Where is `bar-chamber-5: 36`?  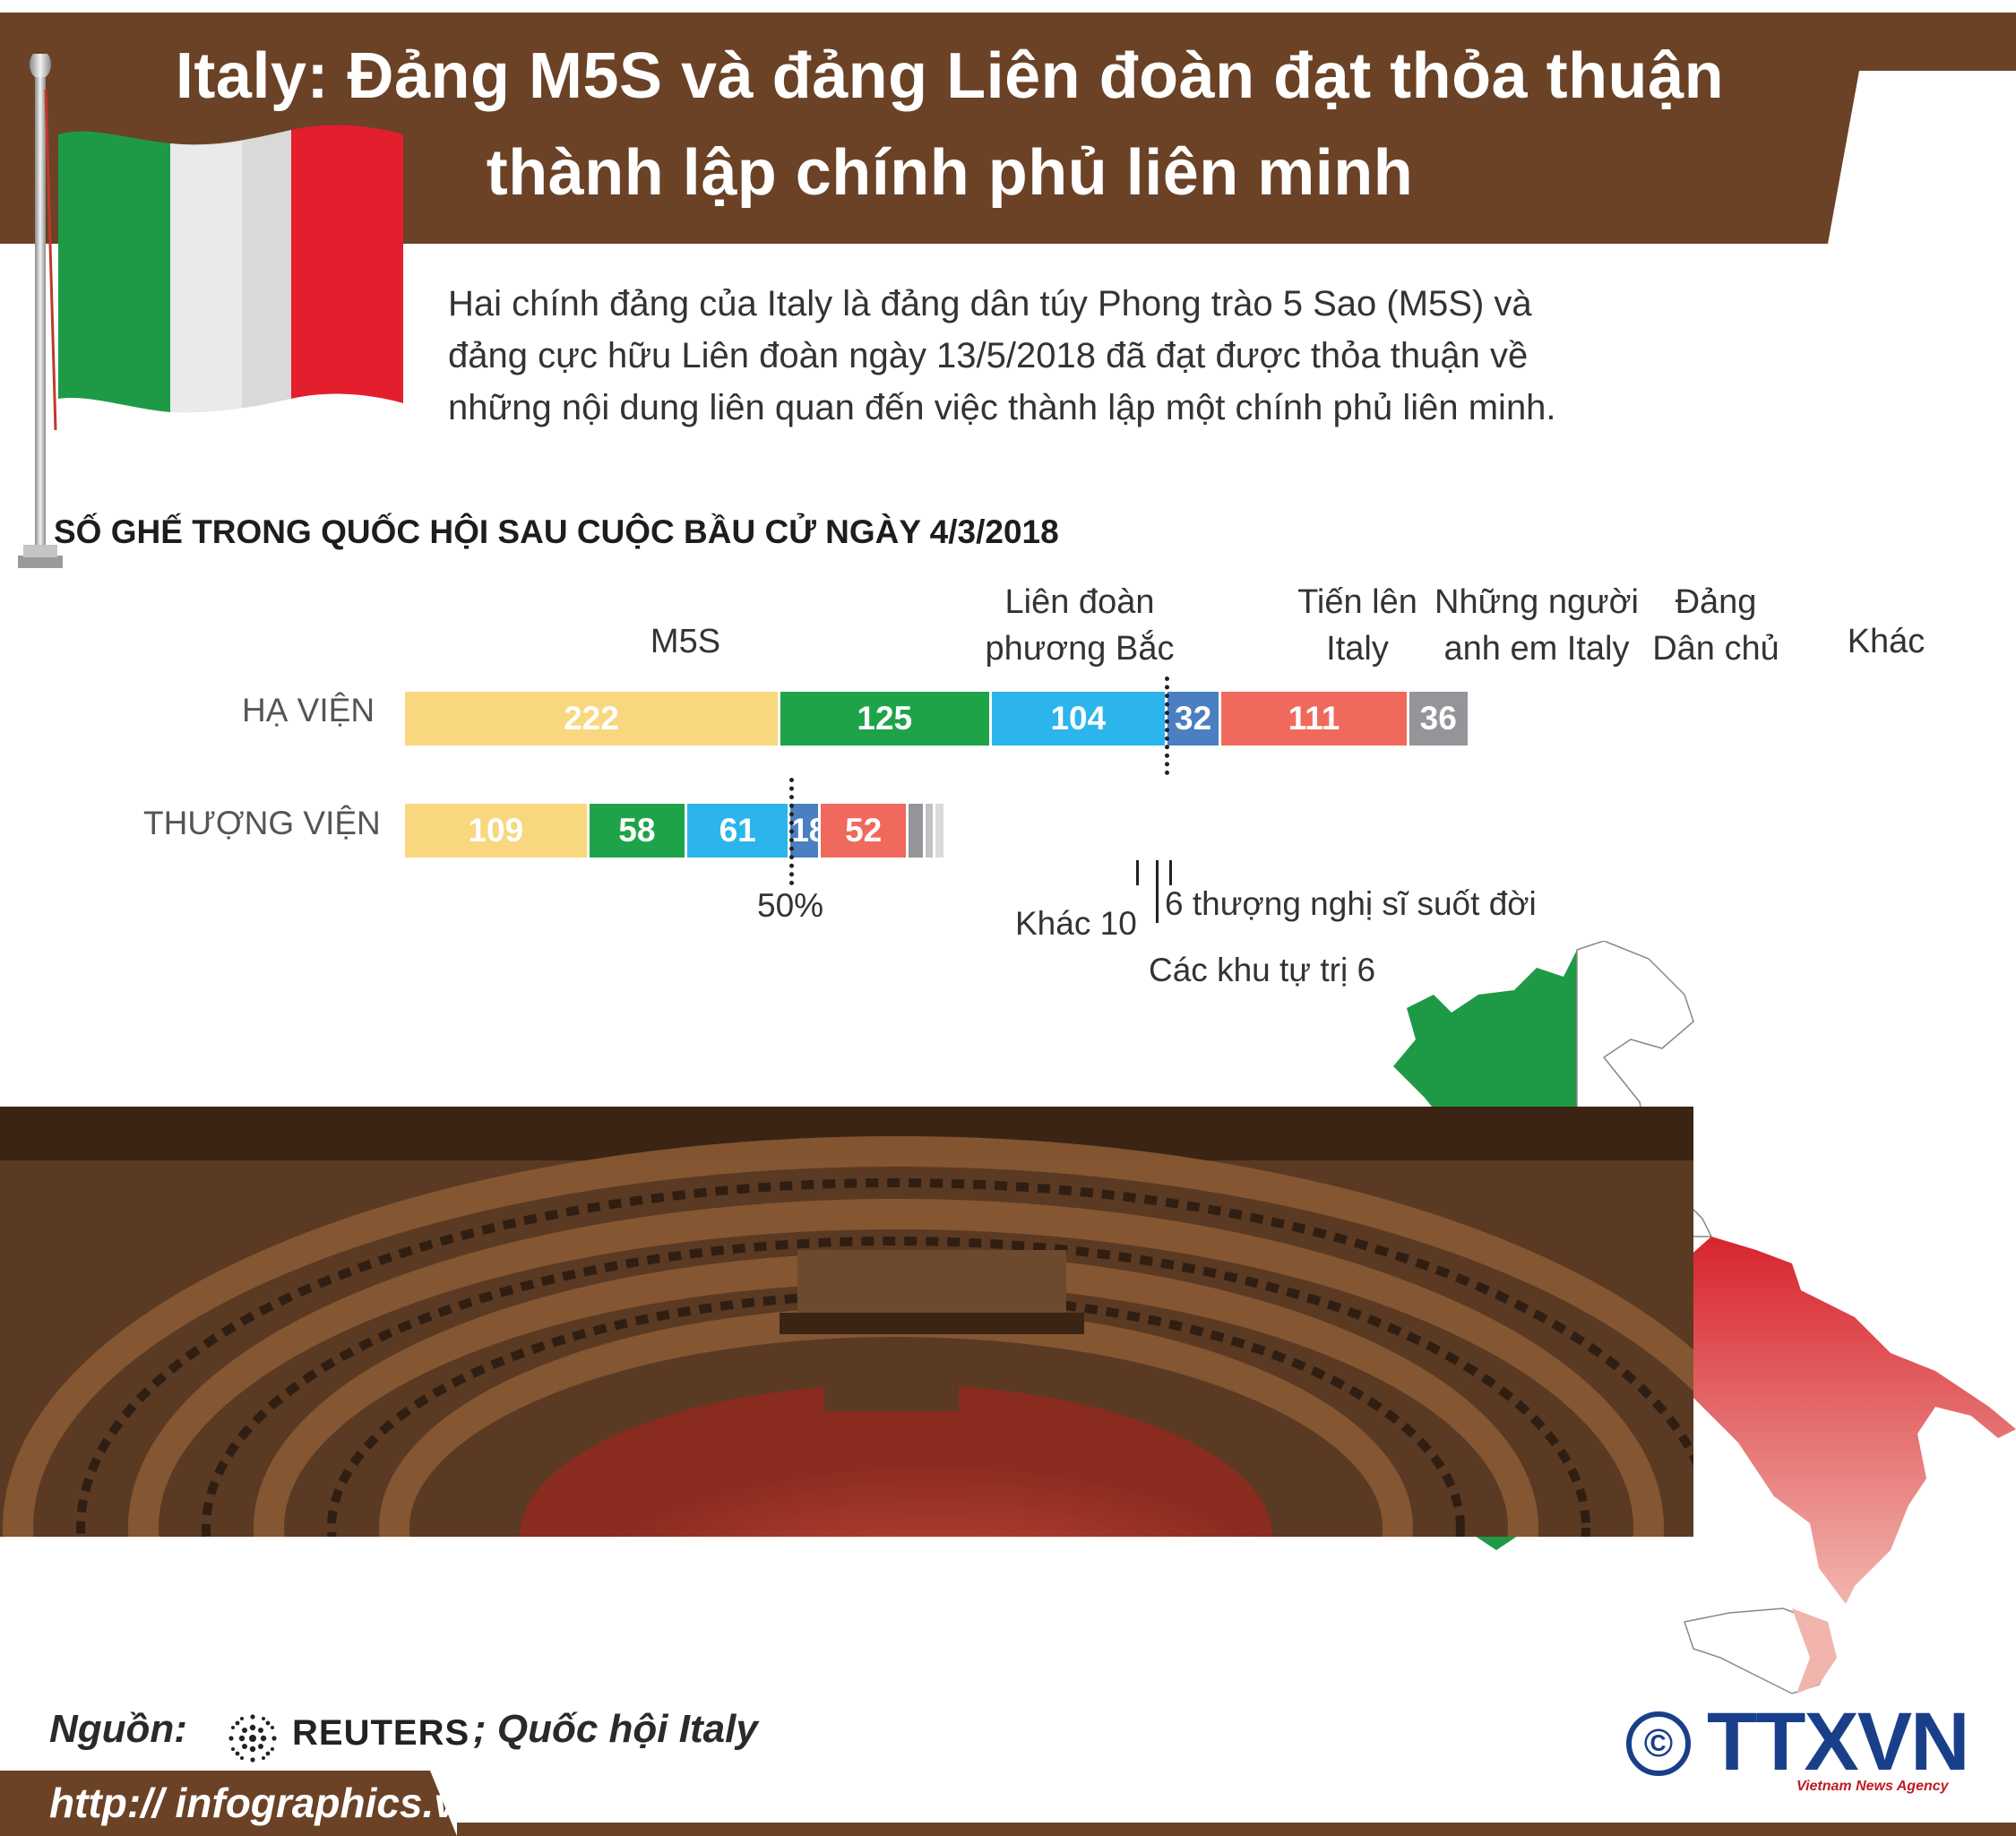
bar-chamber-5: 36 is located at coordinates (1438, 719).